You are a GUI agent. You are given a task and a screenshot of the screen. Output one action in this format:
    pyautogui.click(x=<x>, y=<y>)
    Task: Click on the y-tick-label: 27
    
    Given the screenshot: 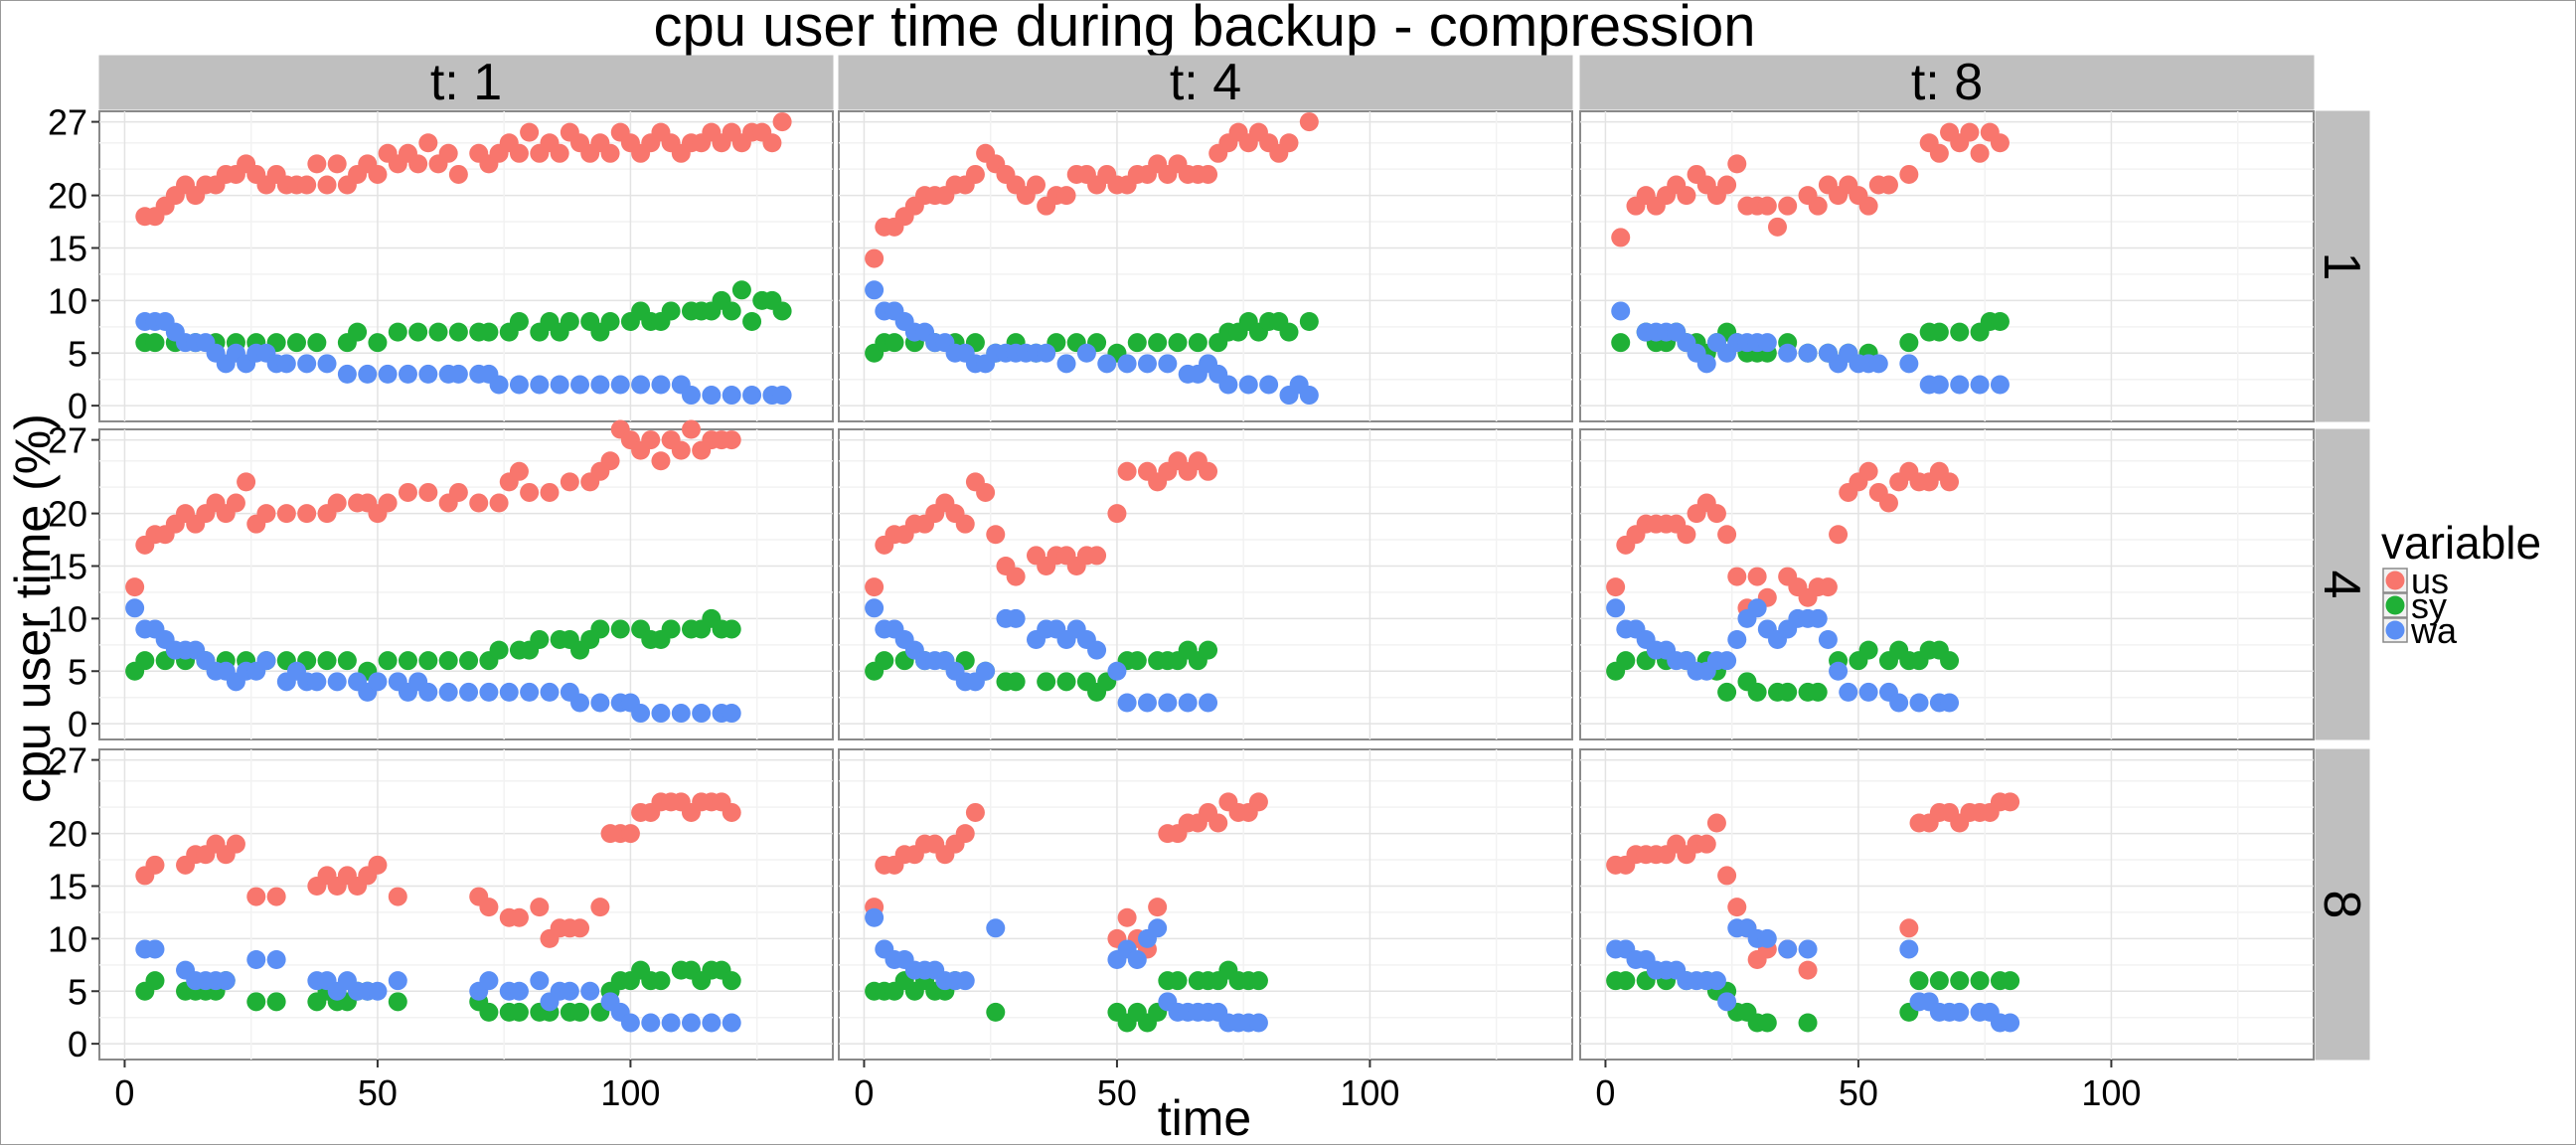 What is the action you would take?
    pyautogui.click(x=67, y=760)
    